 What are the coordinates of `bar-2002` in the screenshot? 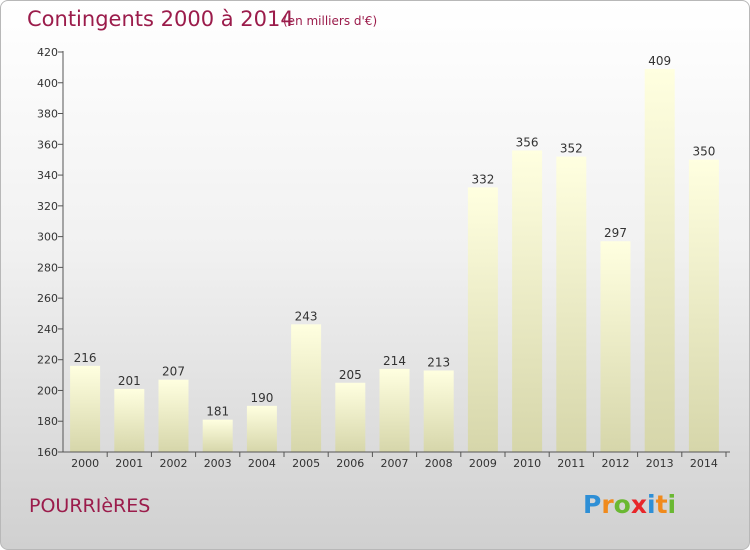 It's located at (173, 415).